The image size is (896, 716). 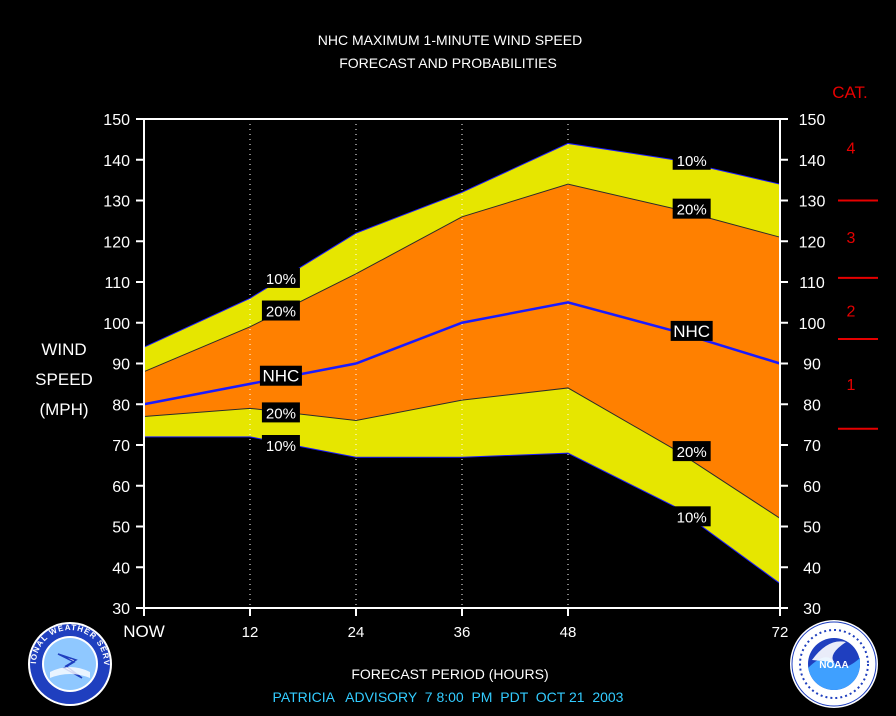 What do you see at coordinates (780, 632) in the screenshot?
I see `x-tick-label: 72` at bounding box center [780, 632].